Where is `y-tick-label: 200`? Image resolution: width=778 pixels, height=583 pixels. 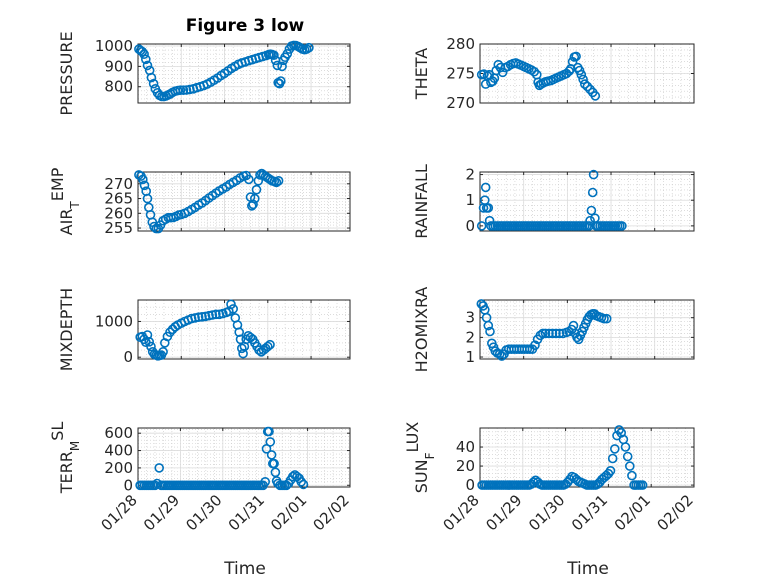
y-tick-label: 200 is located at coordinates (118, 468).